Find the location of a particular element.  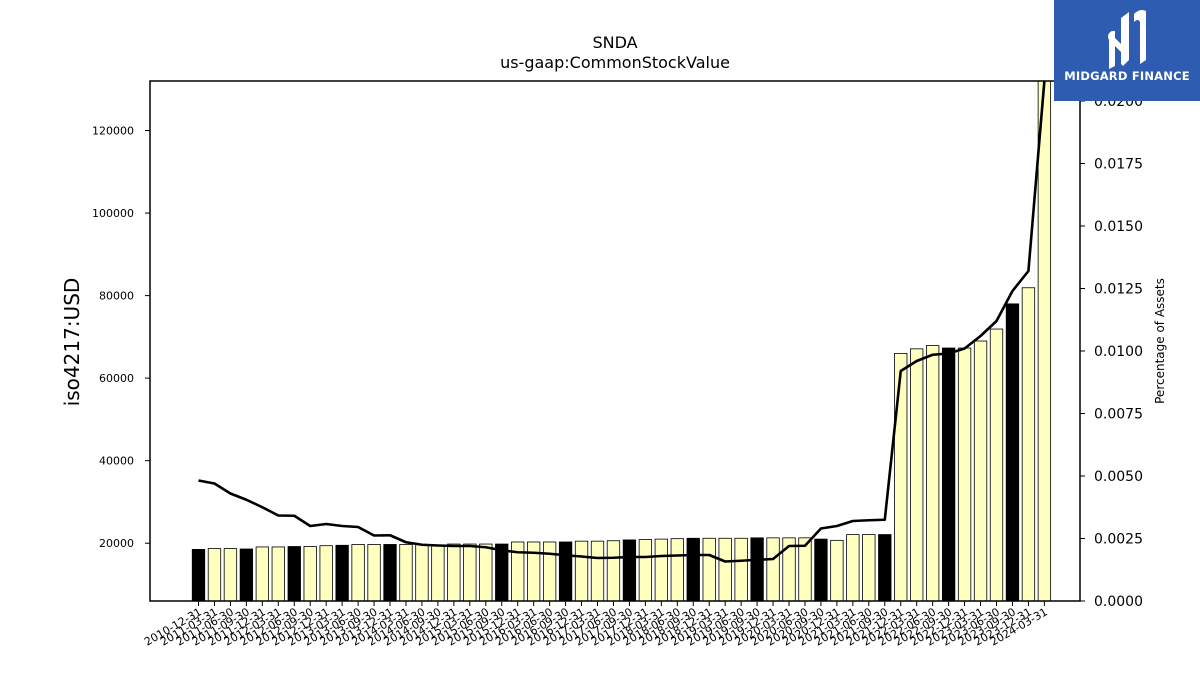

y2-tick-label: 0.0075 is located at coordinates (1118, 415).